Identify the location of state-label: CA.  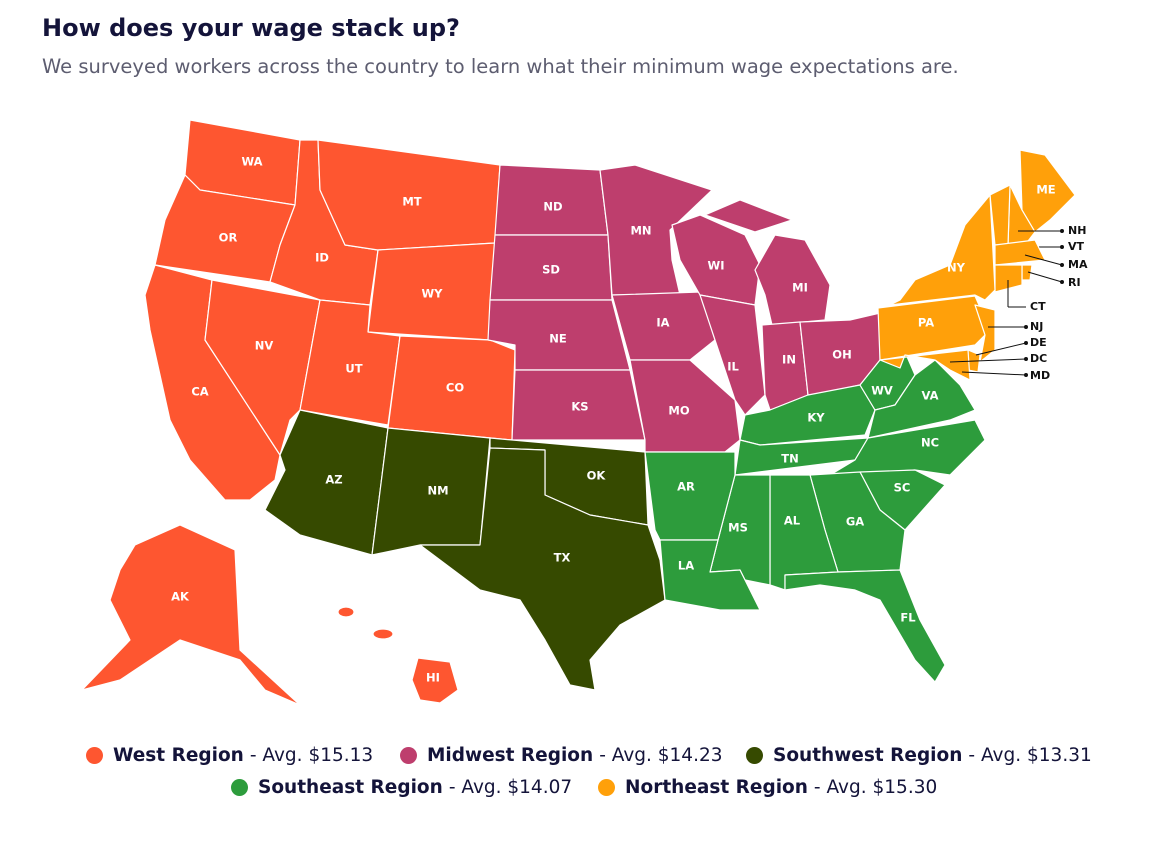
(199, 392).